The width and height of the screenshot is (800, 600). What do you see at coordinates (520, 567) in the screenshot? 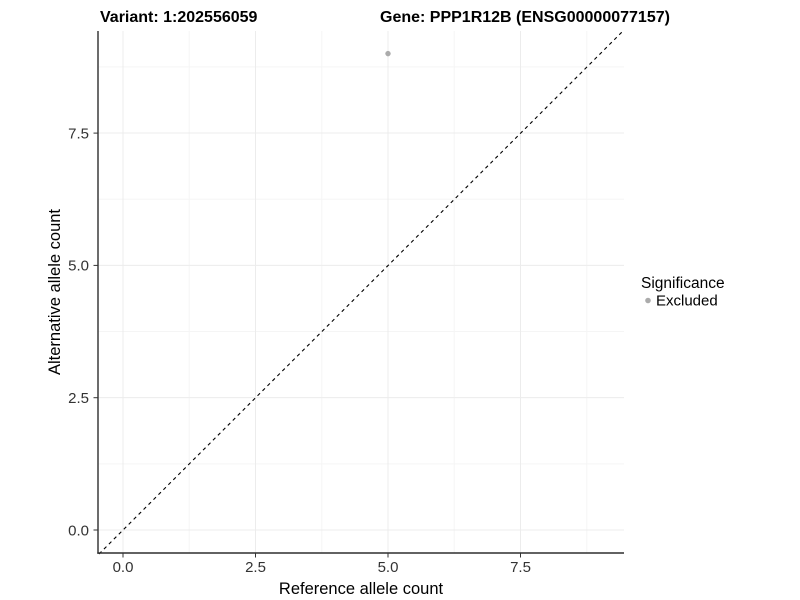
I see `x-tick-label: 7.5` at bounding box center [520, 567].